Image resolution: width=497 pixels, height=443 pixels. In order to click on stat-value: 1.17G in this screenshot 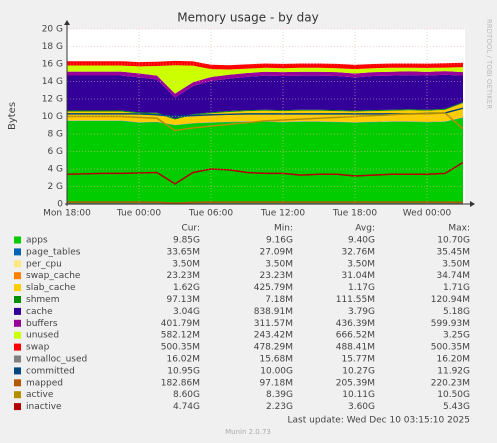, I will do `click(361, 288)`.